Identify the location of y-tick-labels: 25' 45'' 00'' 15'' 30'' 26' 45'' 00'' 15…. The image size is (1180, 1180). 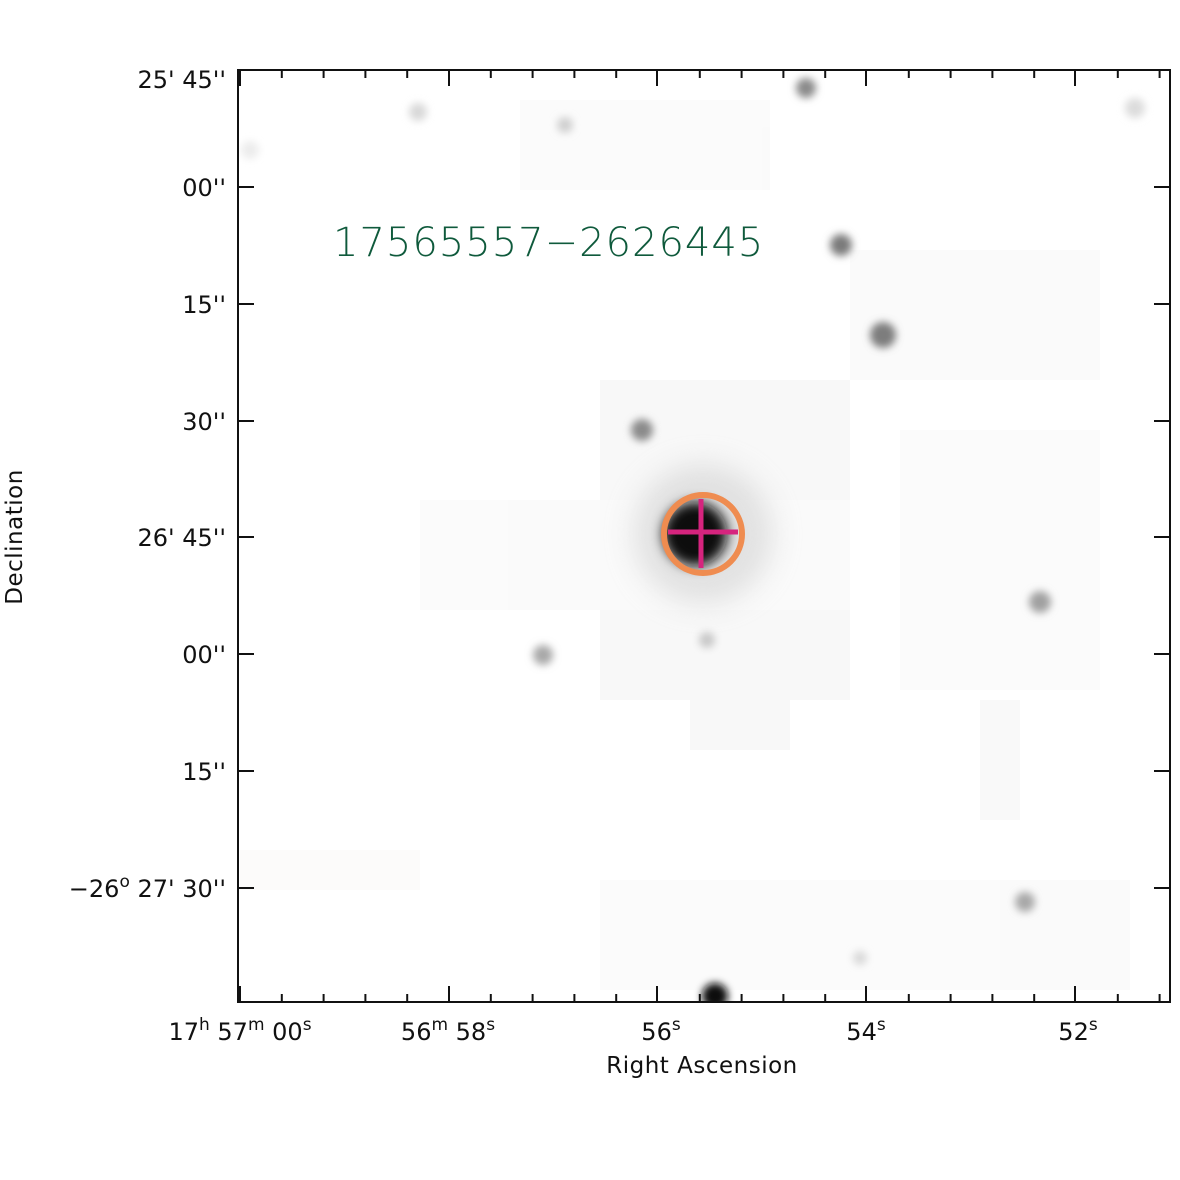
(147, 484).